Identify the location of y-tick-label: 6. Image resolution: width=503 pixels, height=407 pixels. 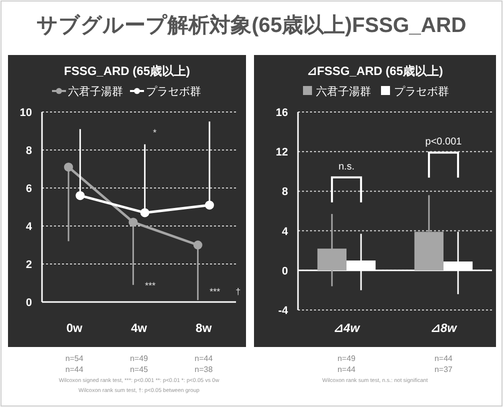
(29, 189).